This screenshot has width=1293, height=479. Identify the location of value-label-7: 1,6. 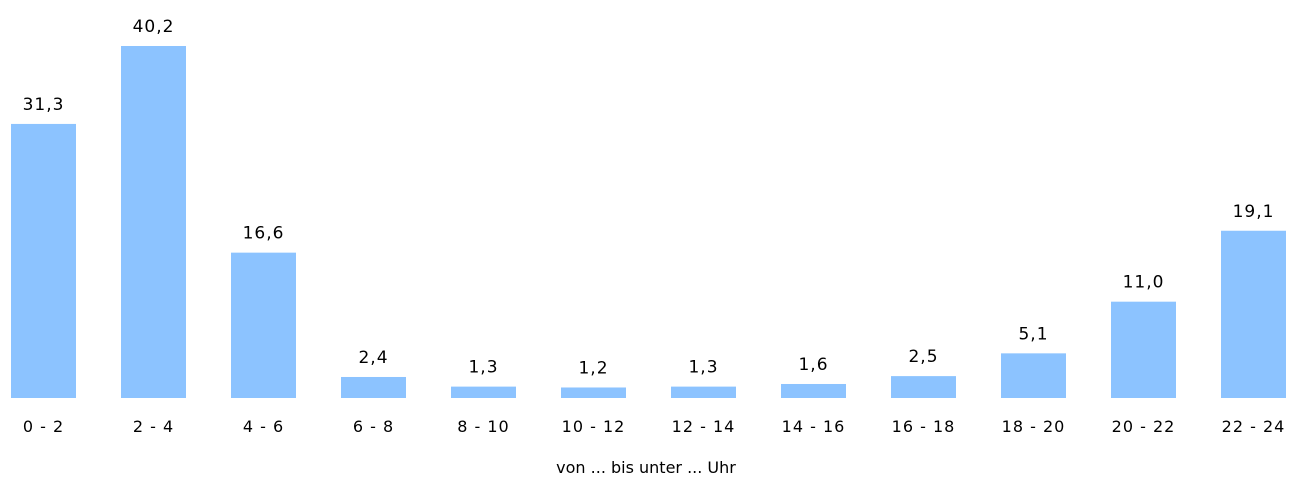
(813, 365).